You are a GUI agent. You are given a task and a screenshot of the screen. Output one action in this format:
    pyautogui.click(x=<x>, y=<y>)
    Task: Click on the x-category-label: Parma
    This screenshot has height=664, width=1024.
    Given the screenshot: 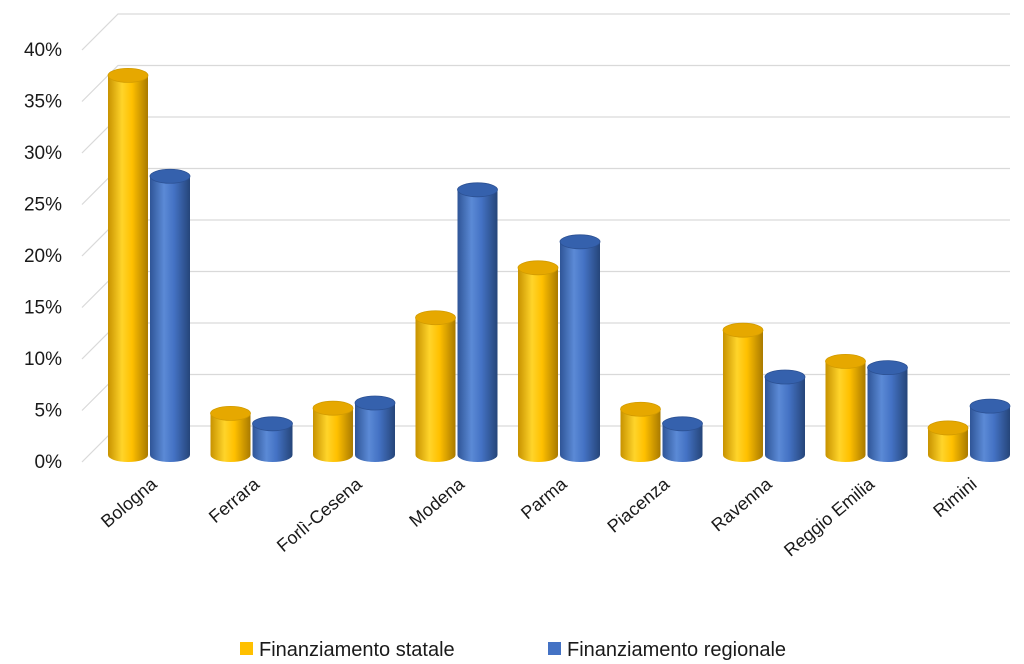 What is the action you would take?
    pyautogui.click(x=544, y=498)
    